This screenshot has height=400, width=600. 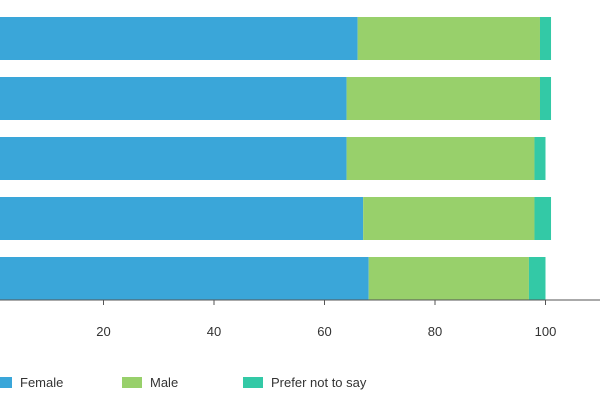 I want to click on x-tick-label-40: 40, so click(x=214, y=331).